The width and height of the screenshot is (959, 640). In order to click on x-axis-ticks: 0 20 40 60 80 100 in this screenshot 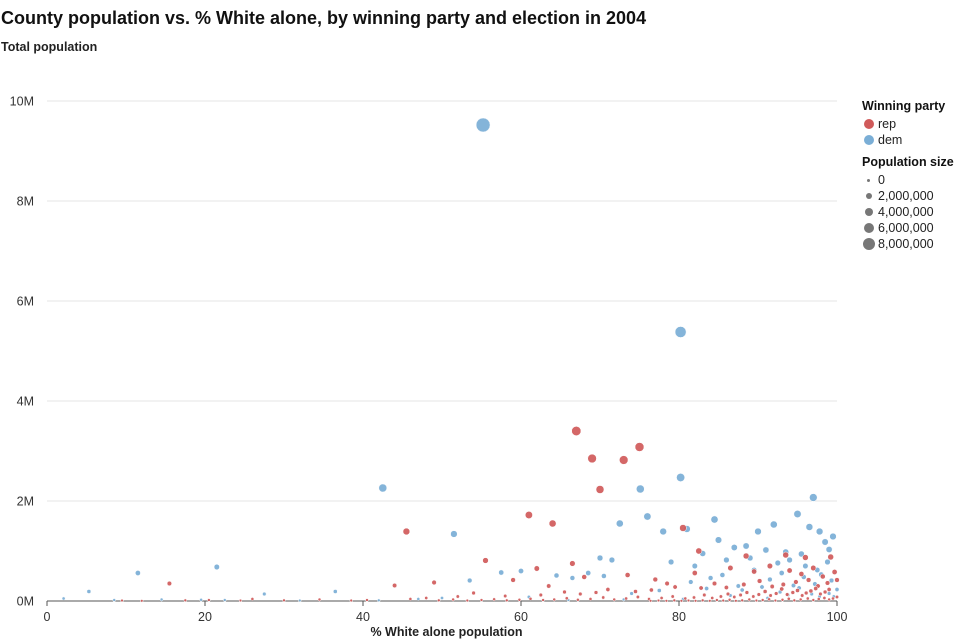, I will do `click(445, 612)`.